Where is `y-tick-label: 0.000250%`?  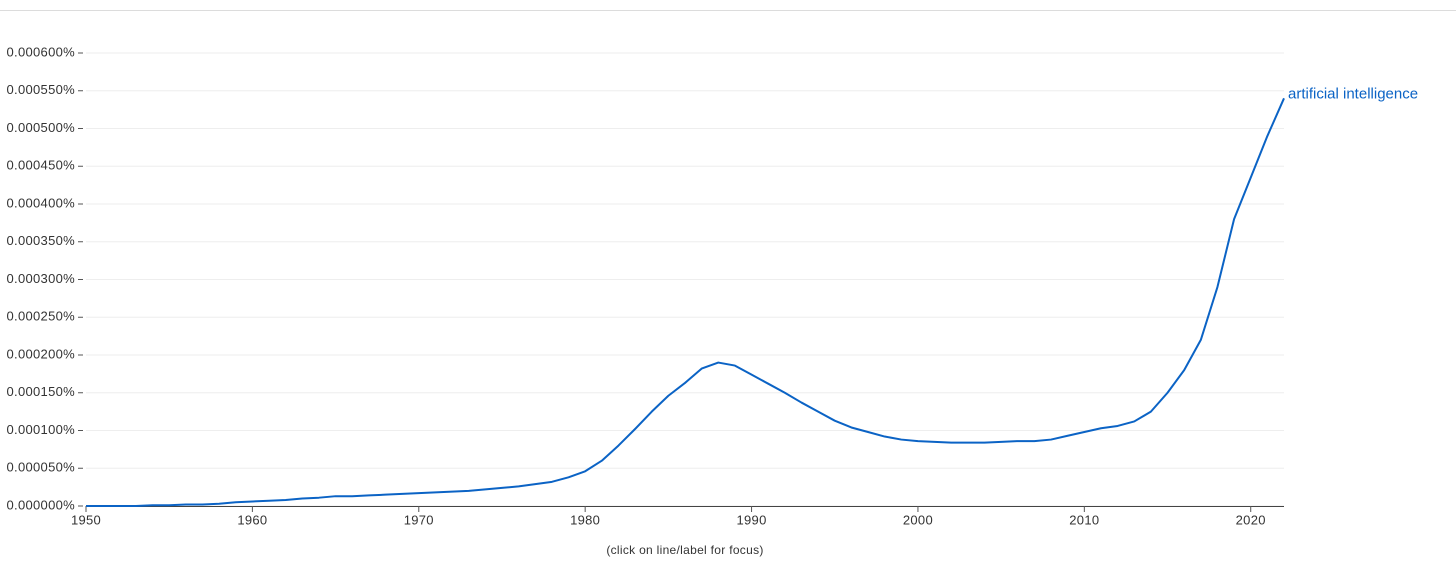
y-tick-label: 0.000250% is located at coordinates (41, 316).